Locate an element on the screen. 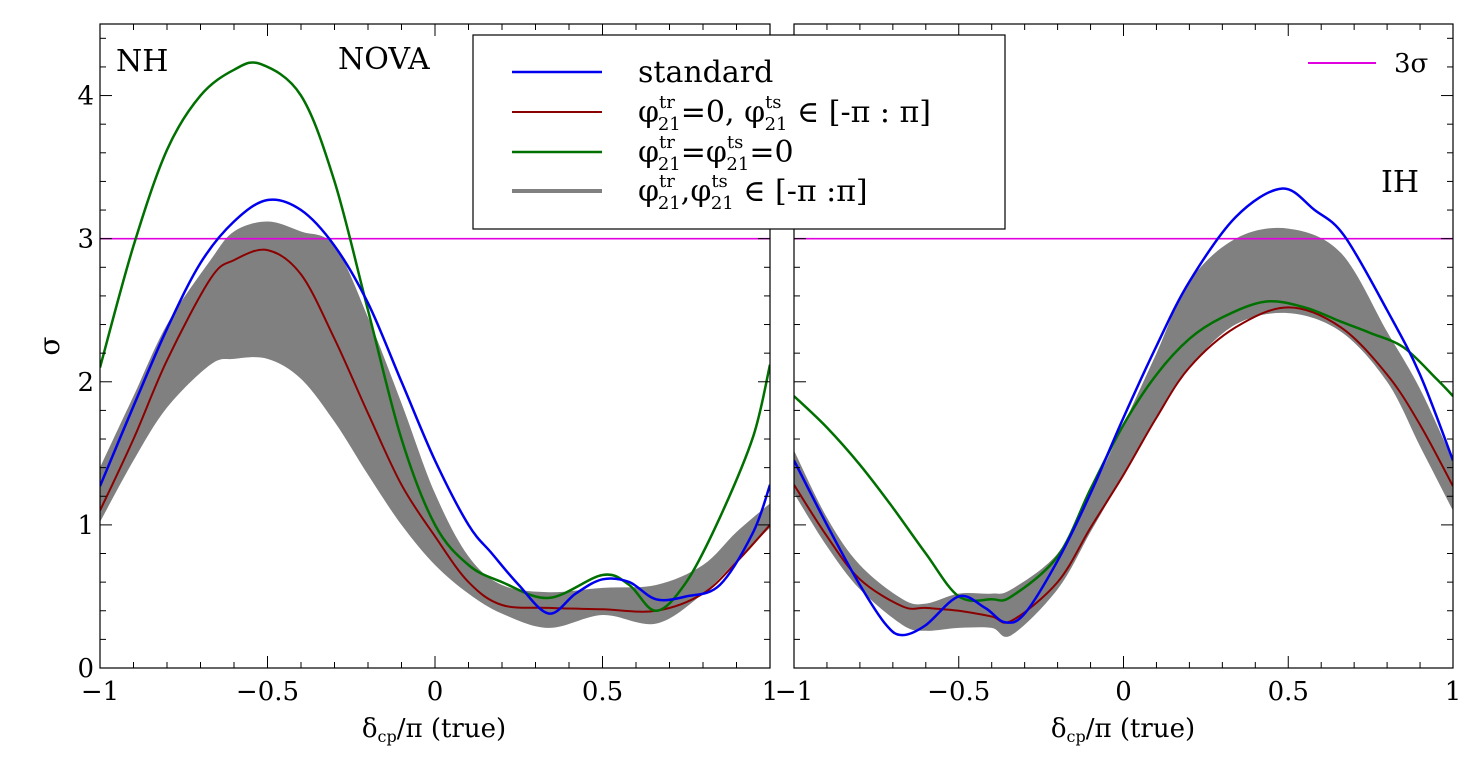 The width and height of the screenshot is (1476, 767). y-axis-label: σ is located at coordinates (49, 345).